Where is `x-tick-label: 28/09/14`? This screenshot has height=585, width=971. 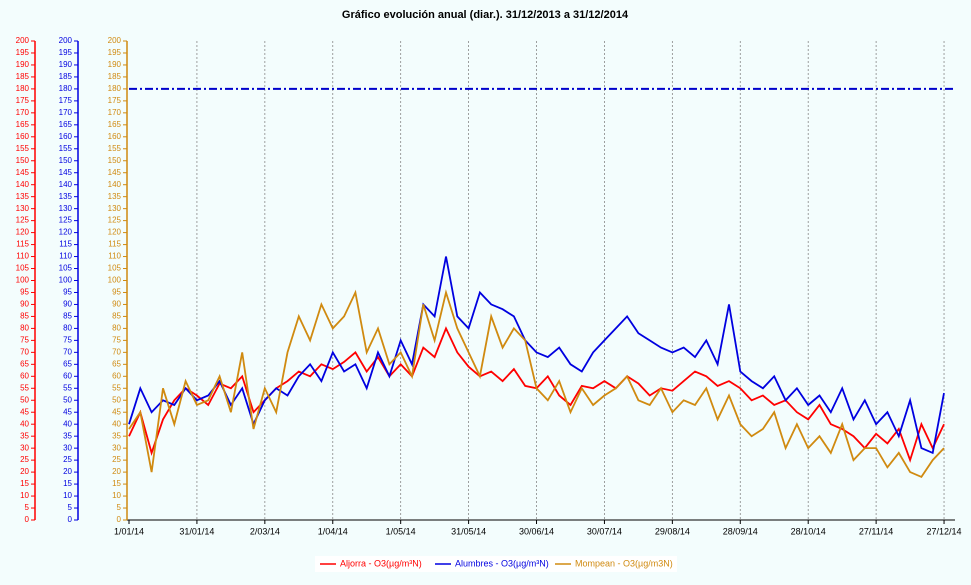
x-tick-label: 28/09/14 is located at coordinates (740, 531).